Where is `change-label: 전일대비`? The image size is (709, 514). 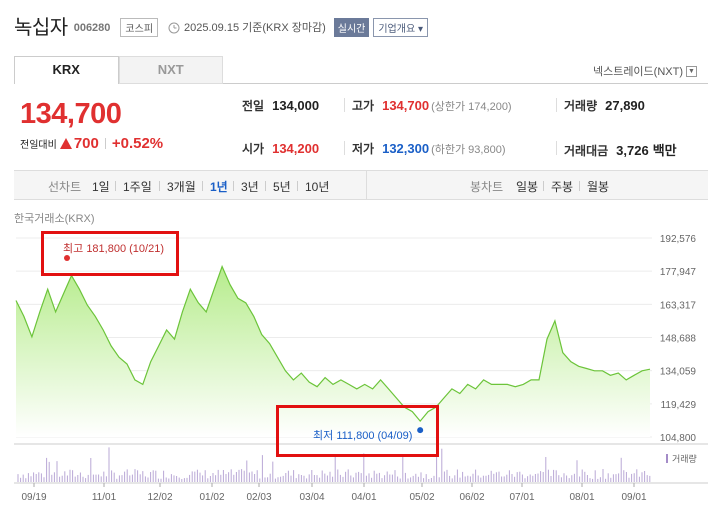 change-label: 전일대비 is located at coordinates (38, 145).